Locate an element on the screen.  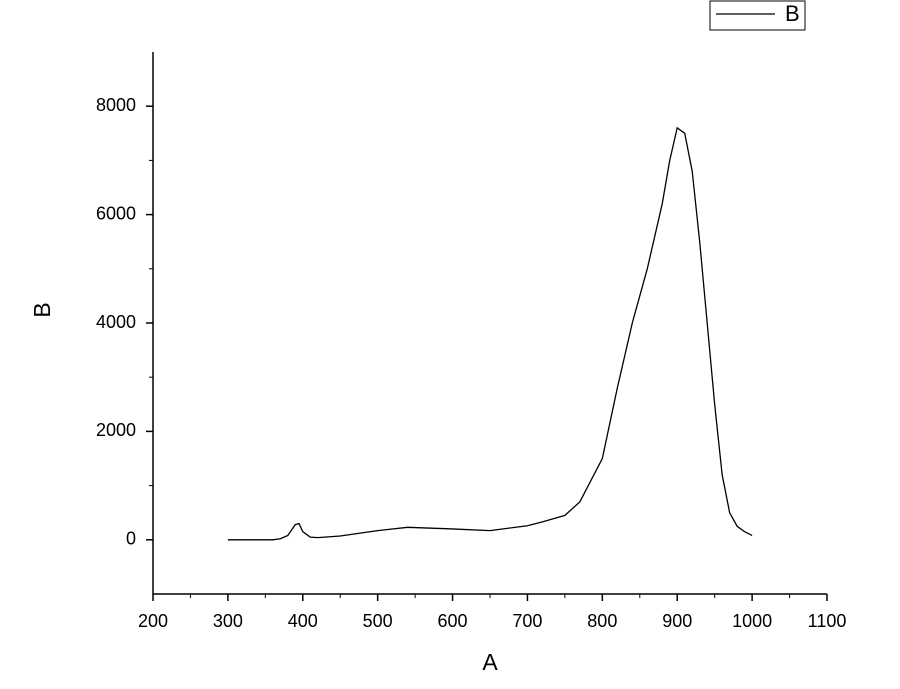
y-tick-label: 6000 is located at coordinates (116, 213).